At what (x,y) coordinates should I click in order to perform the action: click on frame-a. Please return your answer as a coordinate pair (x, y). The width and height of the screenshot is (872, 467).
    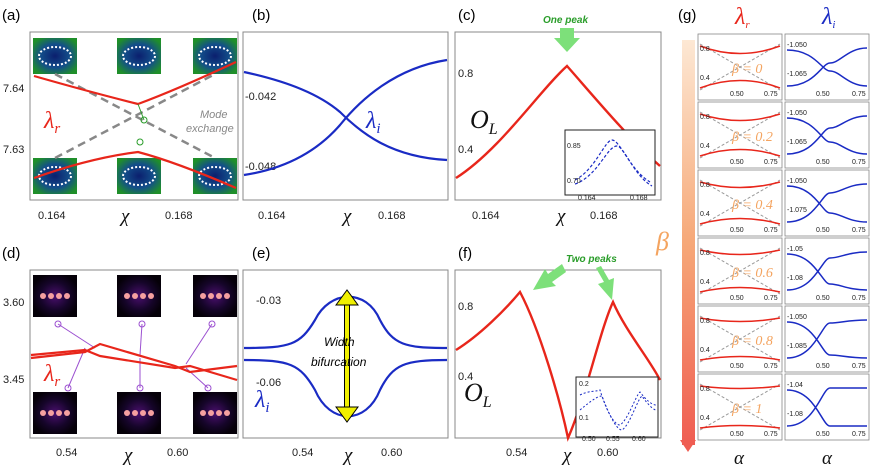
    Looking at the image, I should click on (134, 116).